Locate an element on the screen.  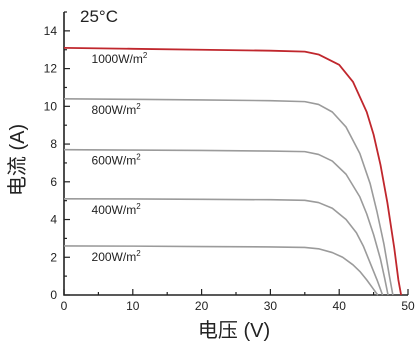
x-tick-label: 50 is located at coordinates (408, 306).